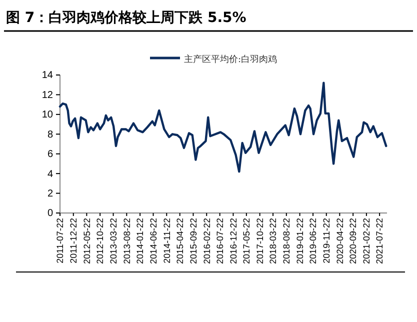 The width and height of the screenshot is (417, 322). Describe the element at coordinates (379, 241) in the screenshot. I see `x-tick-label: 2021-07-22` at that location.